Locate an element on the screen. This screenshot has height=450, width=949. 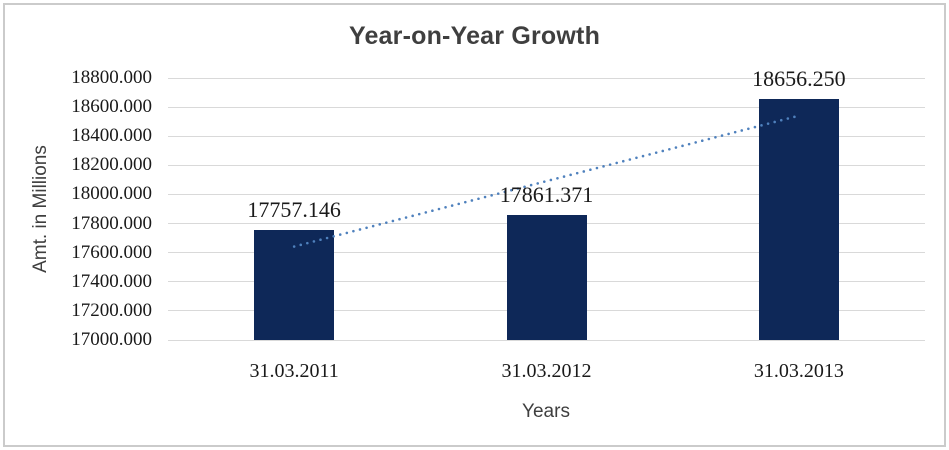
y-tick-label: 18200.000 is located at coordinates (111, 165).